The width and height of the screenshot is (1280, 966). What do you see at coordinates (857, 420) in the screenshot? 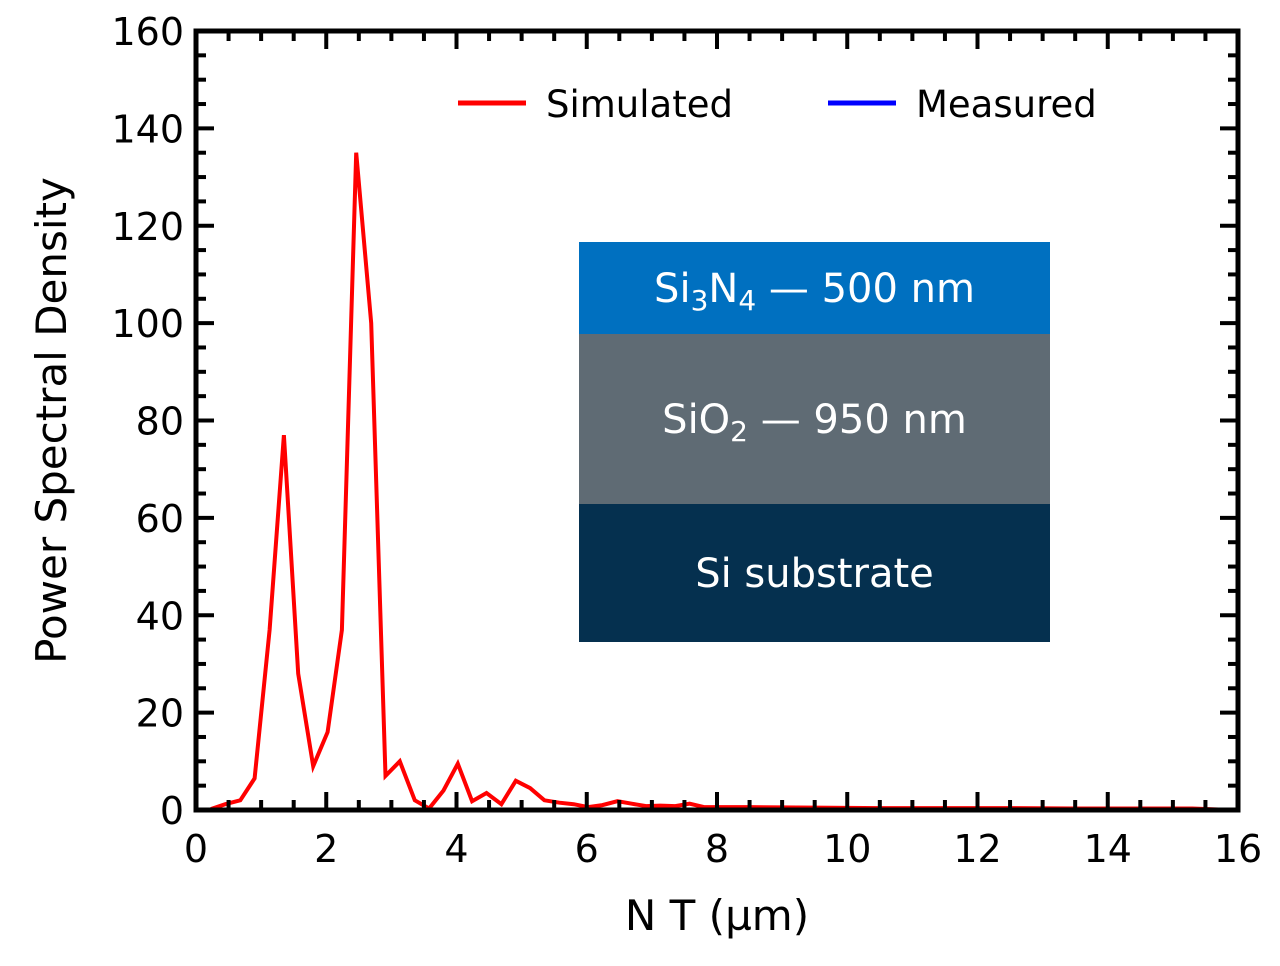
I see `label-part: — 950 nm` at bounding box center [857, 420].